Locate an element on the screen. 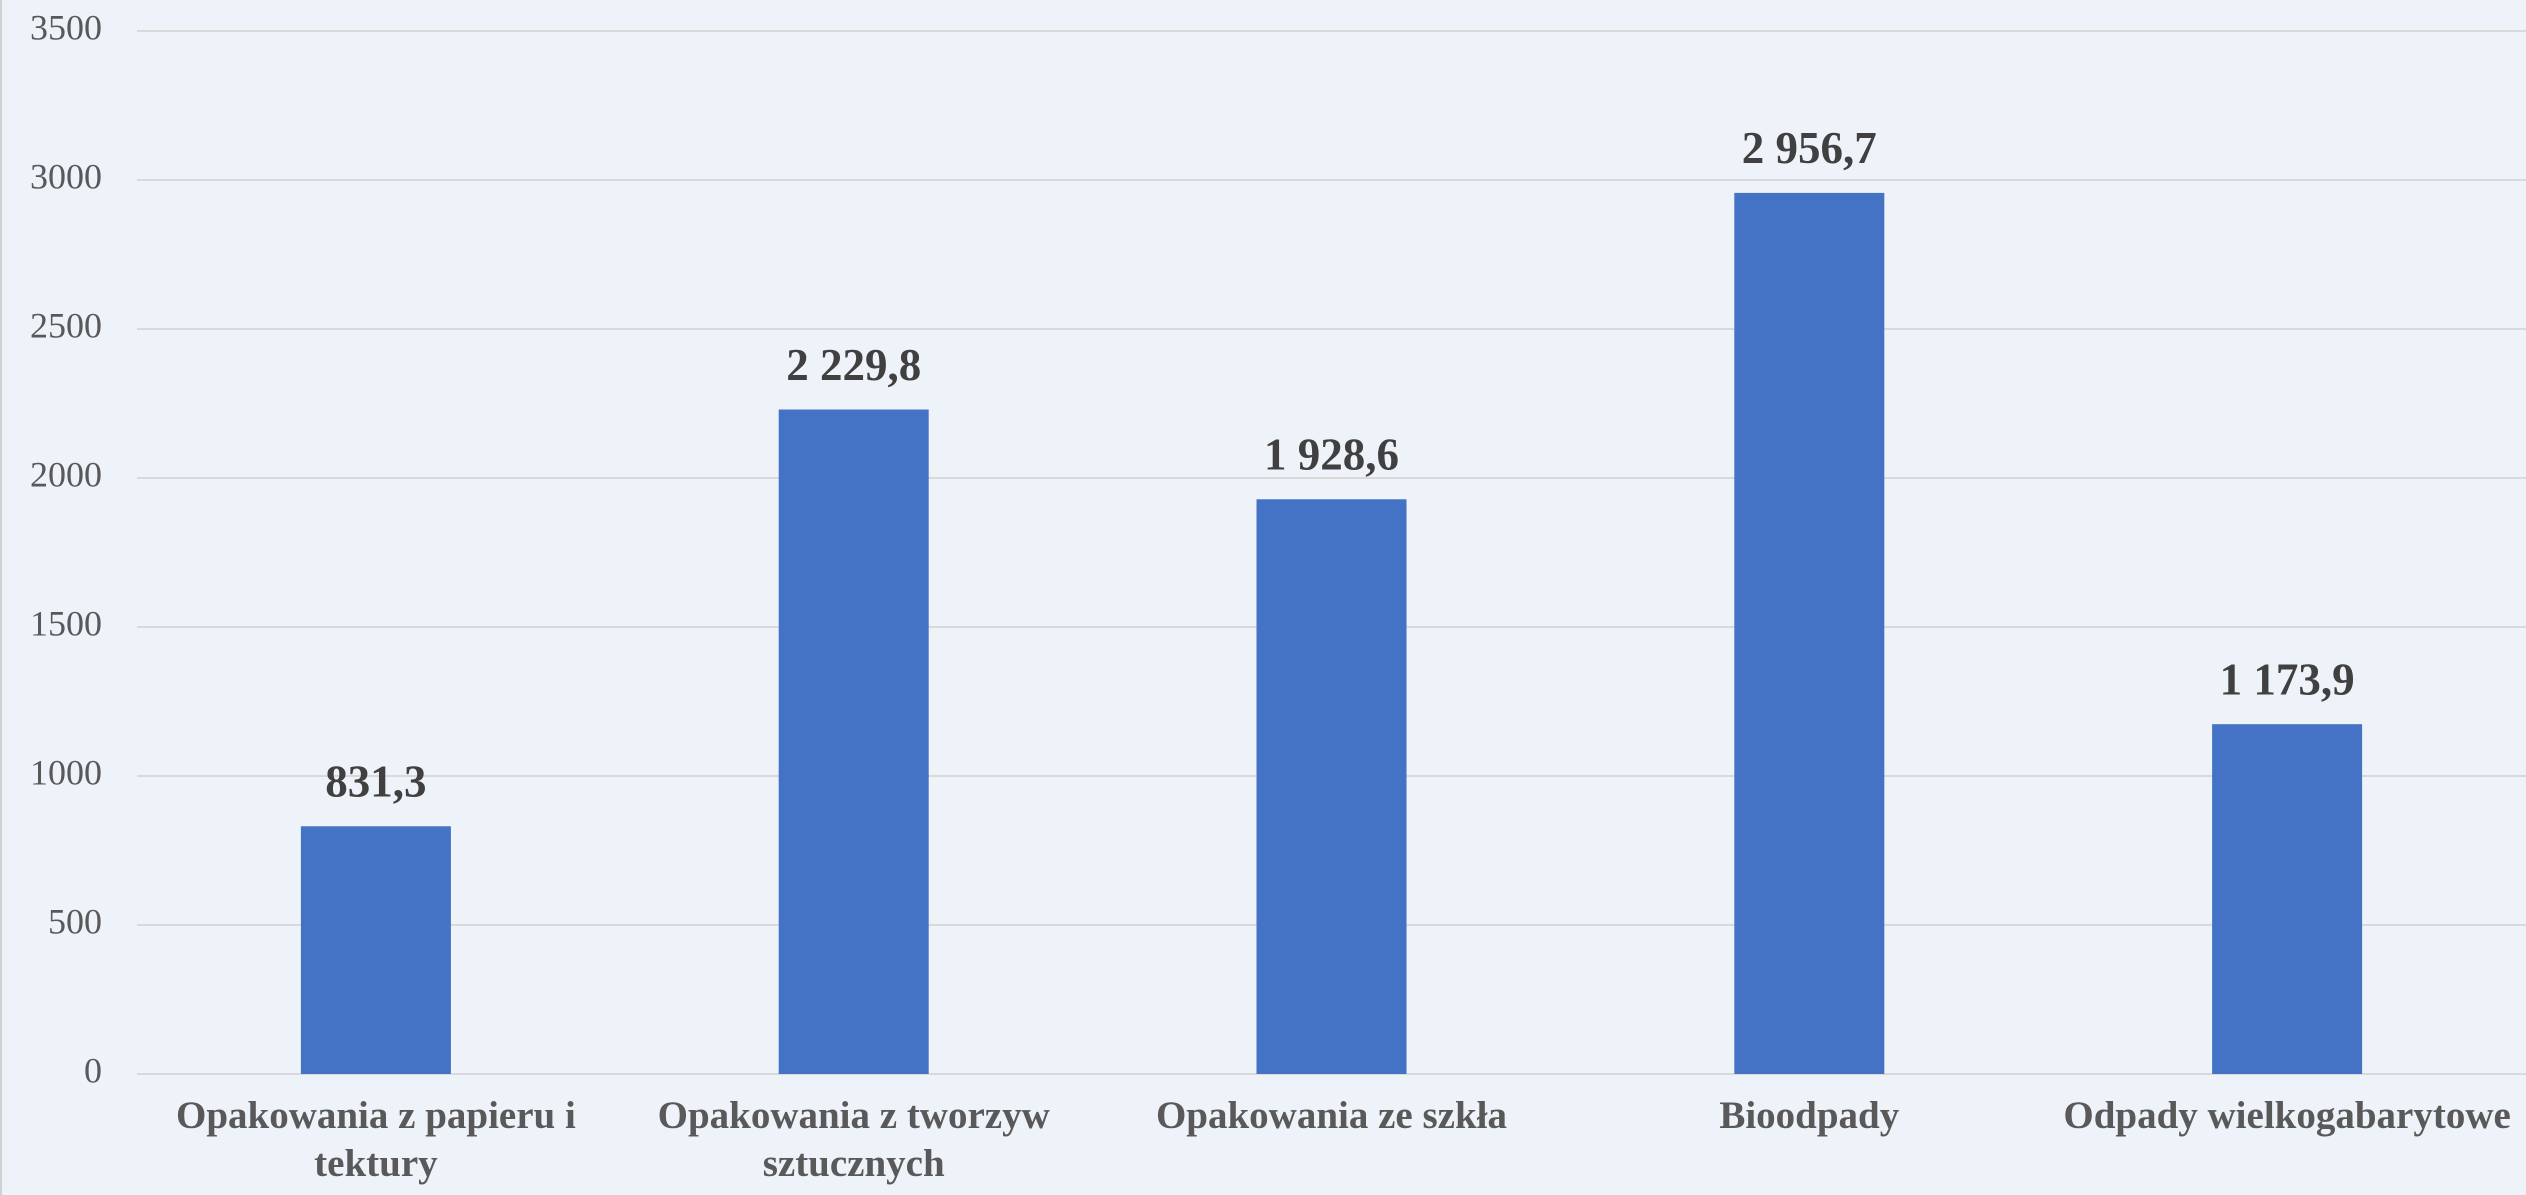  value-label: 1 173,9 is located at coordinates (2287, 680).